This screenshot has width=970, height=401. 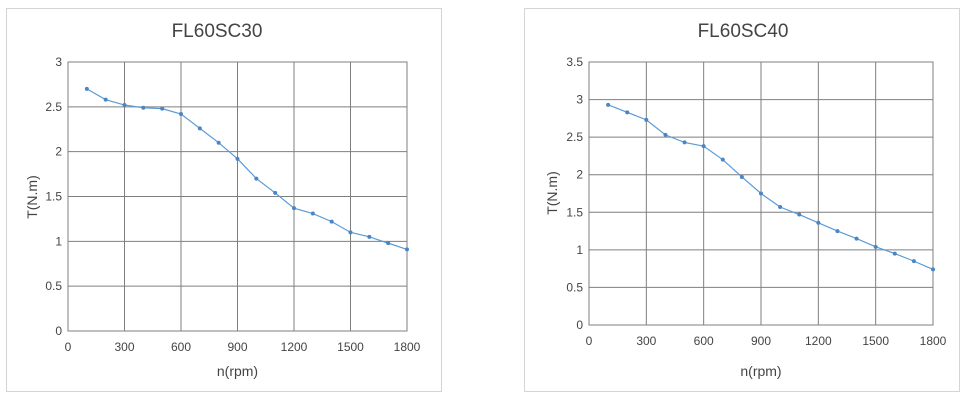 What do you see at coordinates (574, 62) in the screenshot?
I see `y-tick-label: 3.5` at bounding box center [574, 62].